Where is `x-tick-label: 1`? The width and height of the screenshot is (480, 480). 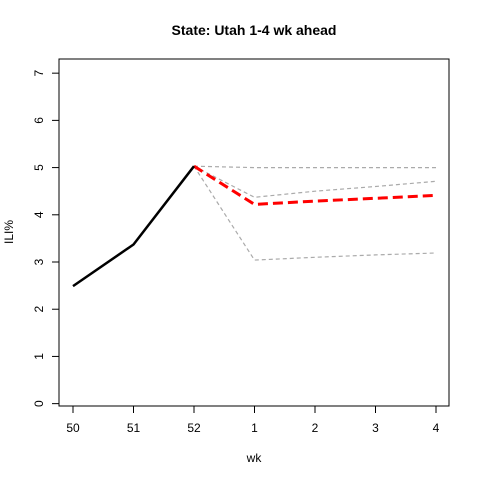 x-tick-label: 1 is located at coordinates (254, 428).